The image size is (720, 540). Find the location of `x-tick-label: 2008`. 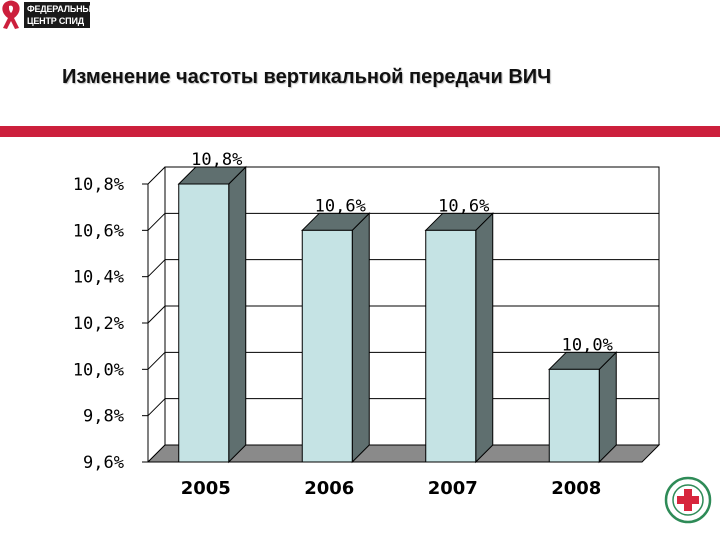

x-tick-label: 2008 is located at coordinates (576, 488).